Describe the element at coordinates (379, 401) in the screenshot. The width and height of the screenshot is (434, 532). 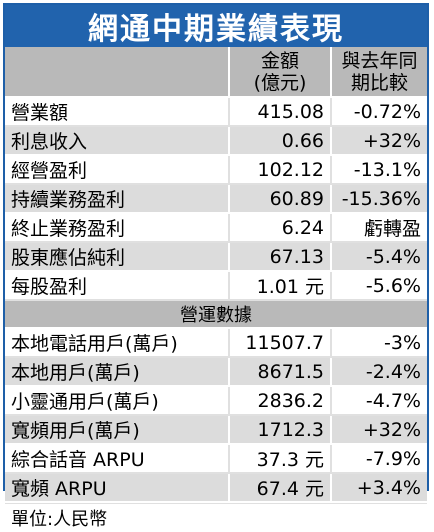
I see `row-change: -4.7%` at that location.